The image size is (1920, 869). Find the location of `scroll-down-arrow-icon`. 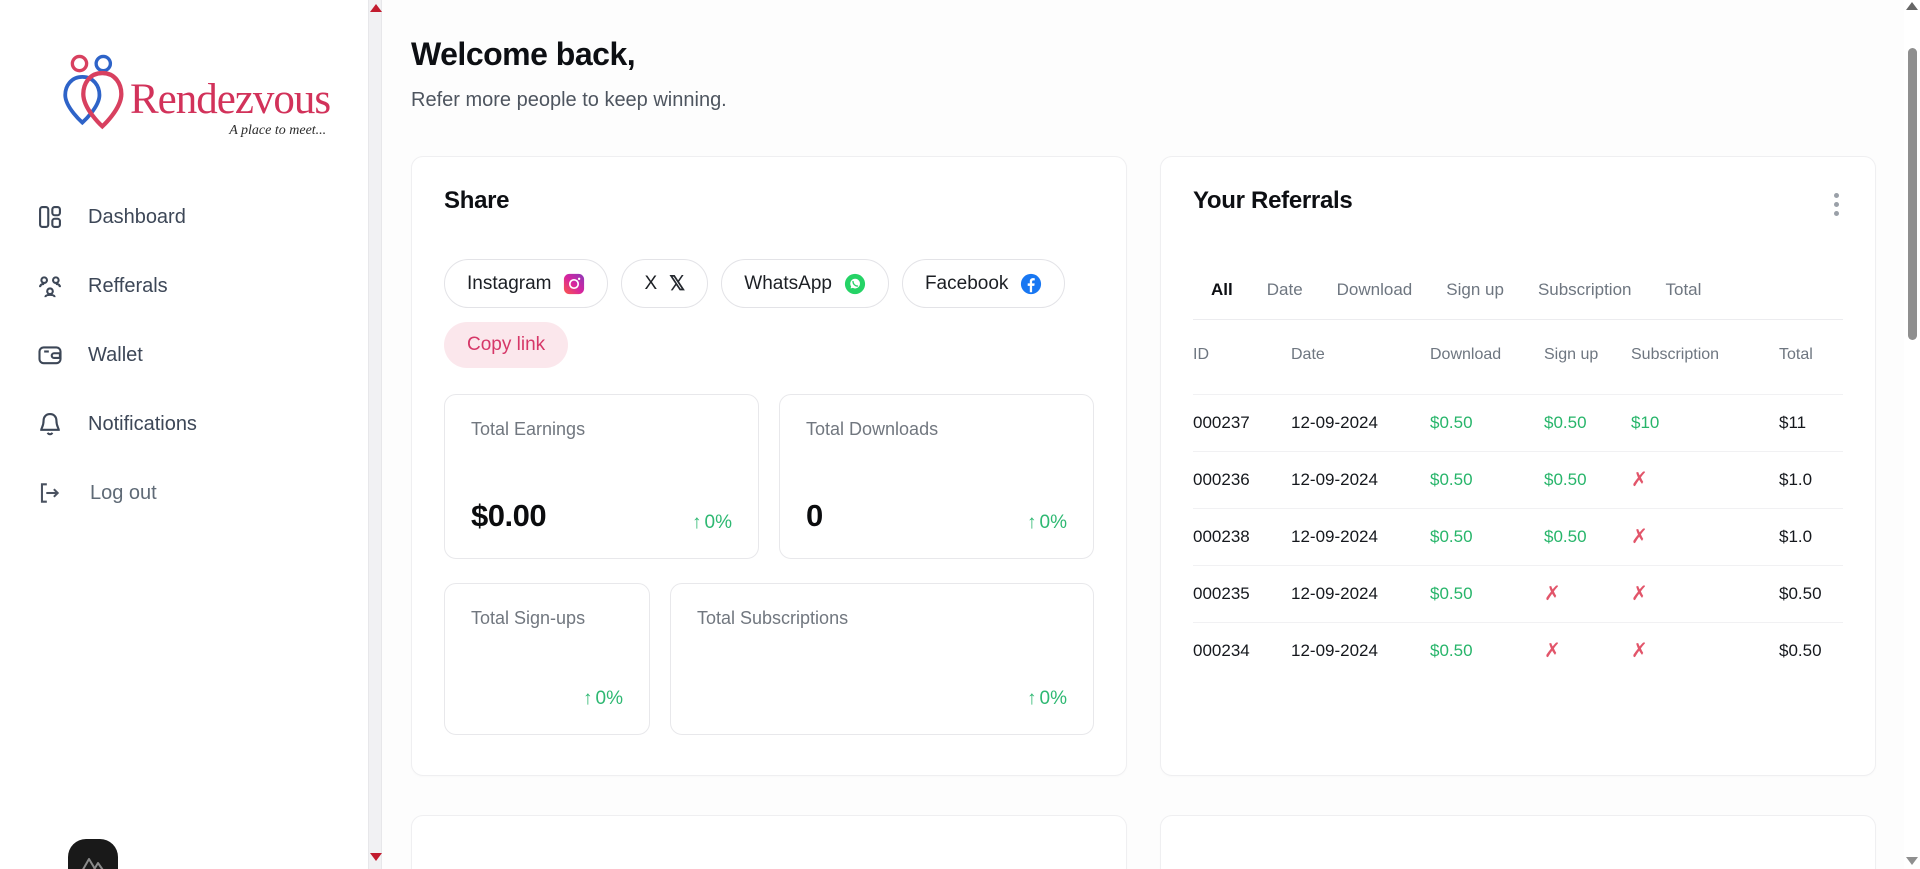

scroll-down-arrow-icon is located at coordinates (376, 857).